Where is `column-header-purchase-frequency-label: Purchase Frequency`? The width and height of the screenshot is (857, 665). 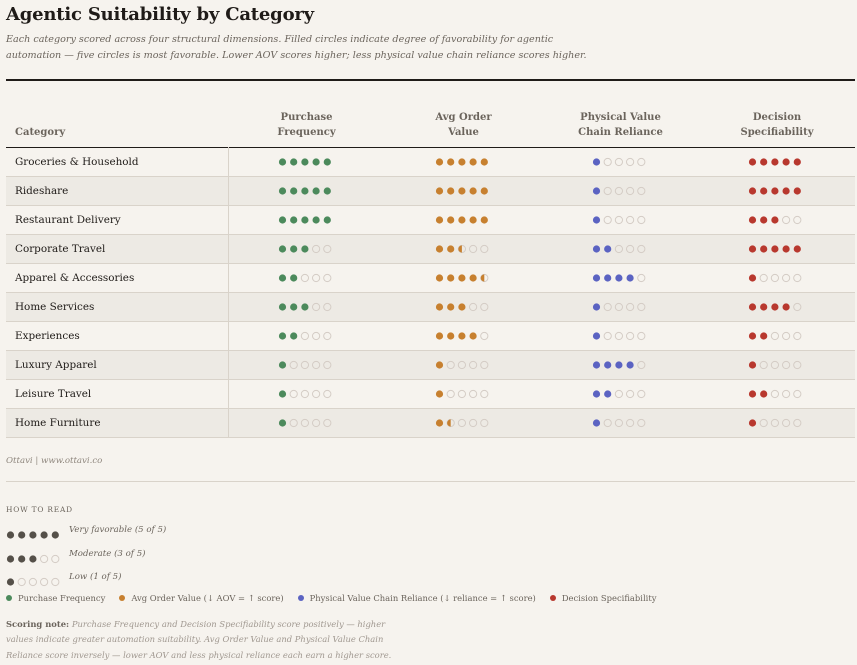 column-header-purchase-frequency-label: Purchase Frequency is located at coordinates (306, 125).